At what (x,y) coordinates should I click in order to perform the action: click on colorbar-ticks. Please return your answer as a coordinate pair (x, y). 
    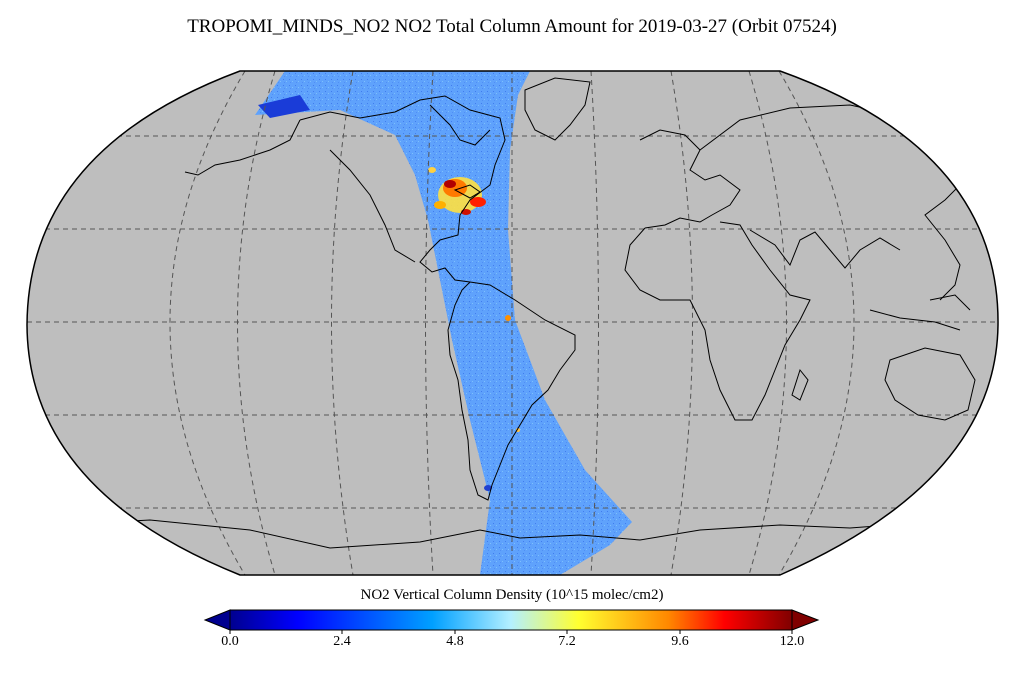
    Looking at the image, I should click on (511, 632).